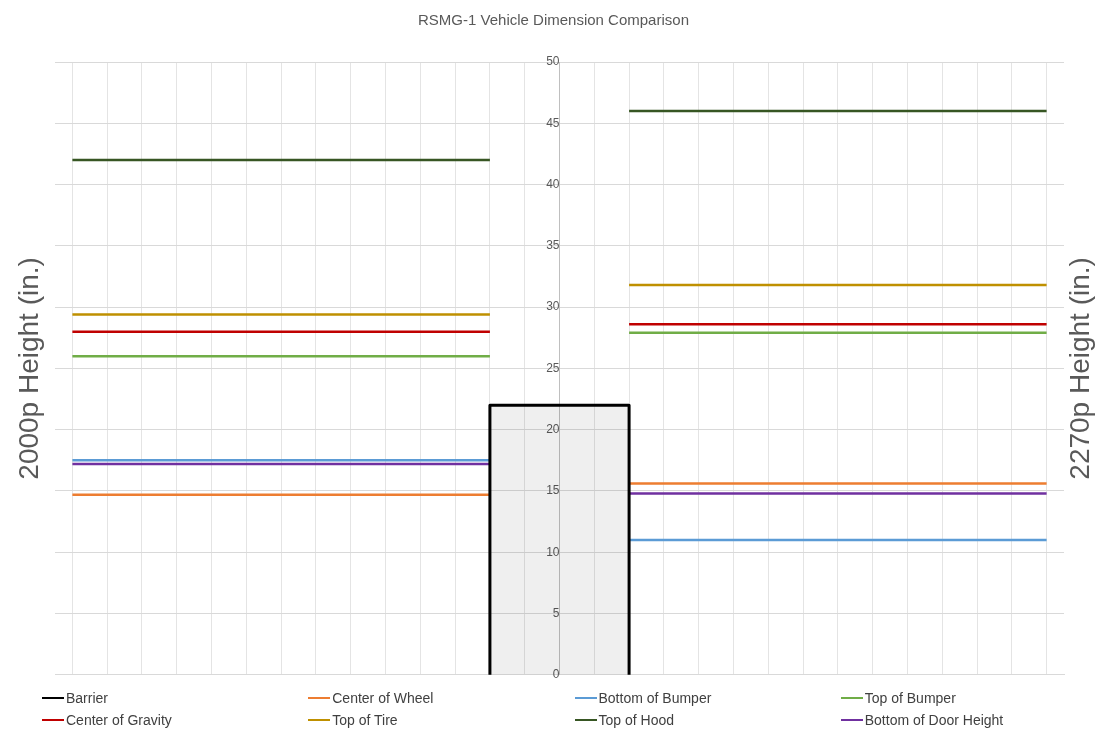 The image size is (1107, 749). What do you see at coordinates (365, 720) in the screenshot?
I see `legend-label: Top of Tire` at bounding box center [365, 720].